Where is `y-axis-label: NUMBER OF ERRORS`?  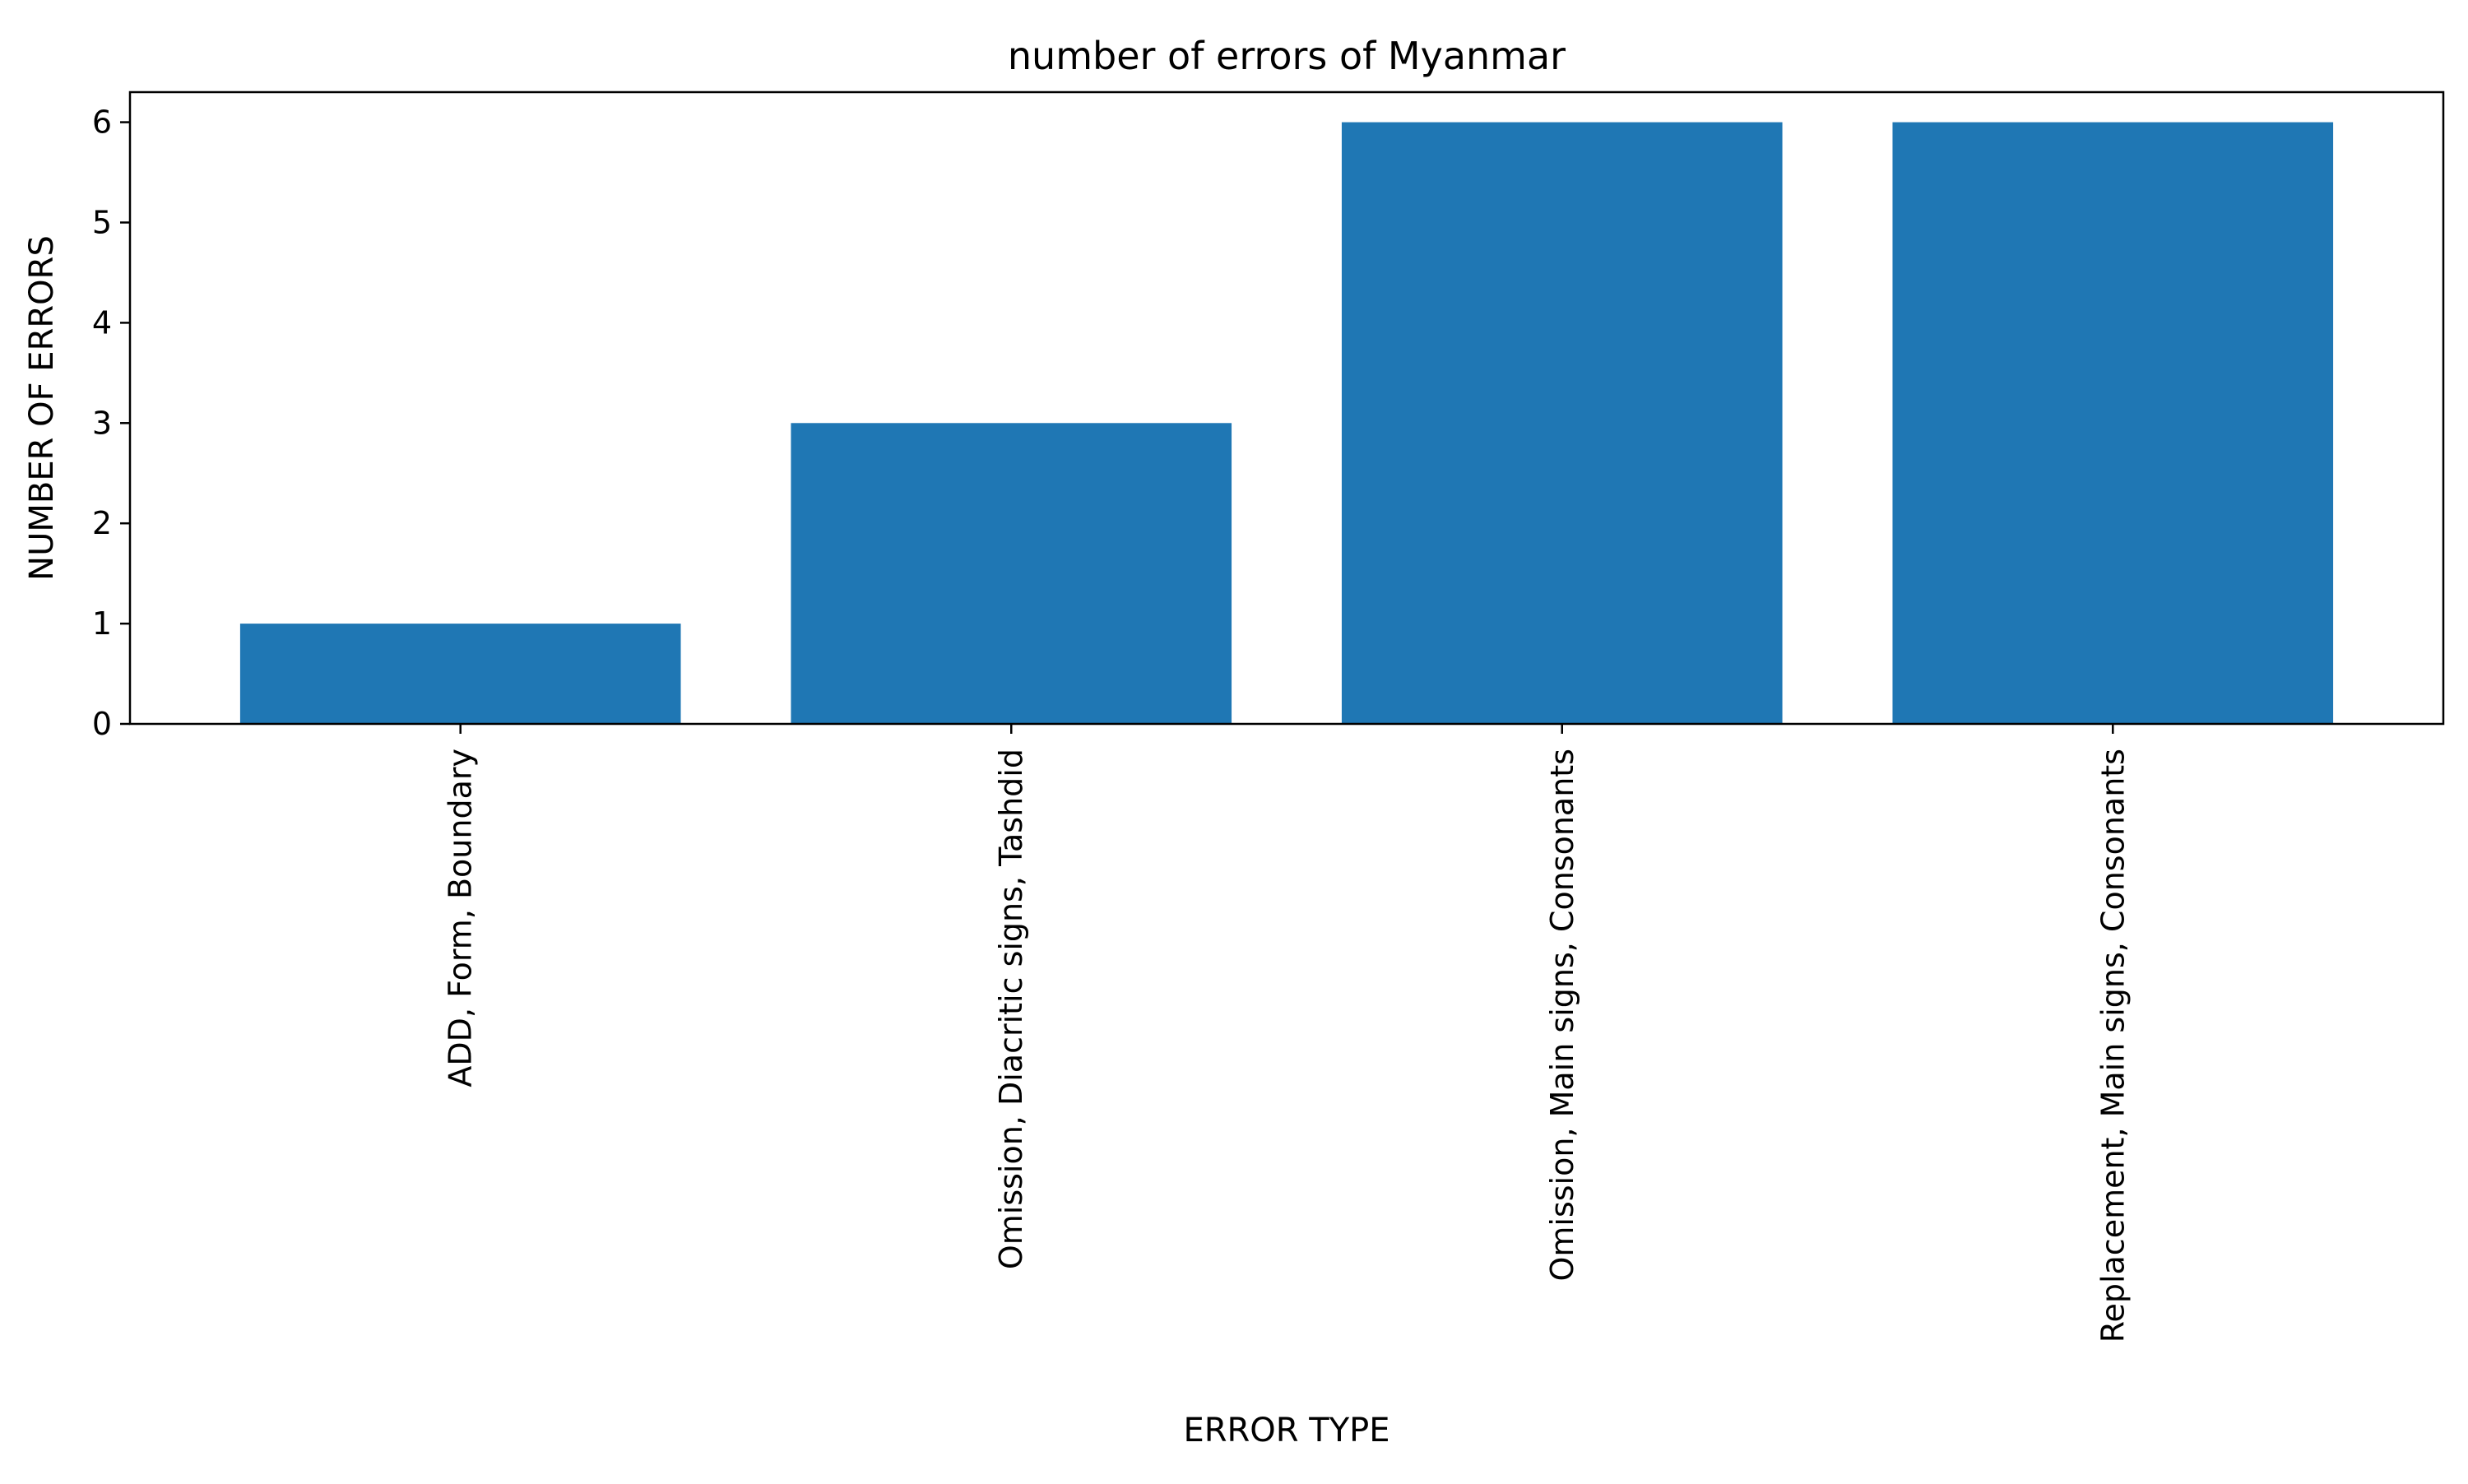
y-axis-label: NUMBER OF ERRORS is located at coordinates (42, 408).